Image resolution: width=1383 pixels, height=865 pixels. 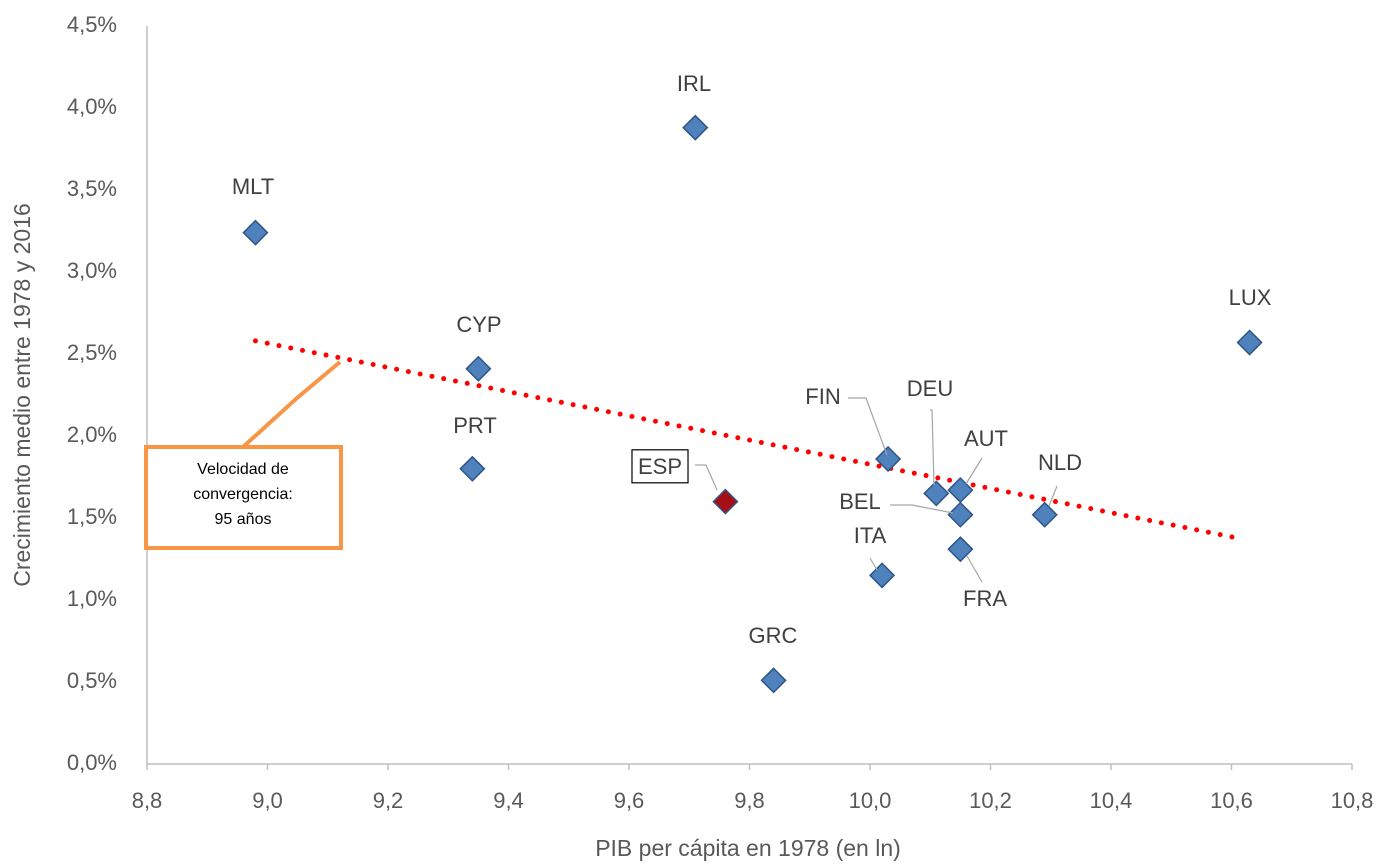 What do you see at coordinates (990, 800) in the screenshot?
I see `x-tick-label: 10,2` at bounding box center [990, 800].